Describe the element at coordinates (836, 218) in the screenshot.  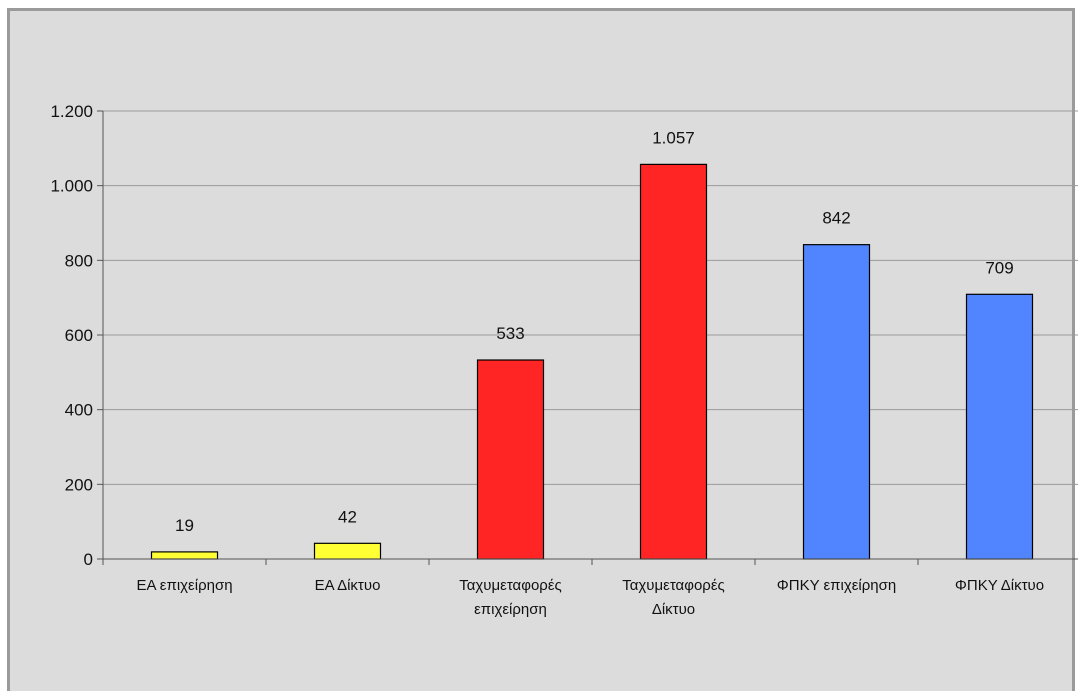
I see `data-label: 842` at that location.